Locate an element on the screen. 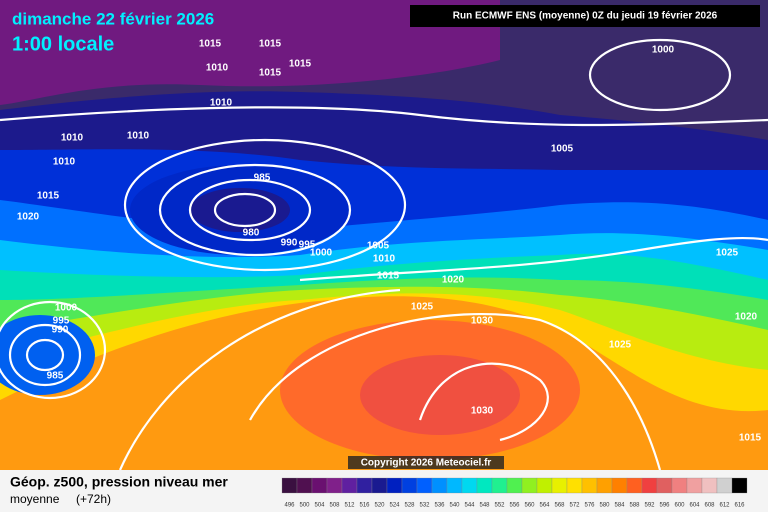  map-date: dimanche 22 février 2026 is located at coordinates (113, 18).